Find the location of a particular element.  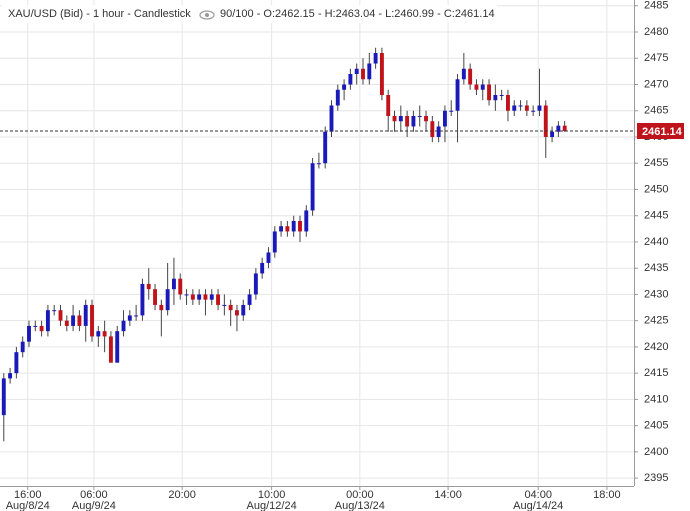

y-tick-label: 2480 is located at coordinates (656, 32).